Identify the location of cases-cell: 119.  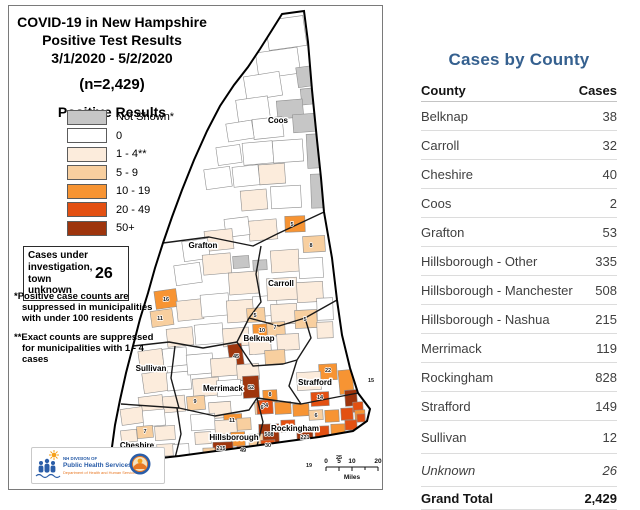
(606, 348).